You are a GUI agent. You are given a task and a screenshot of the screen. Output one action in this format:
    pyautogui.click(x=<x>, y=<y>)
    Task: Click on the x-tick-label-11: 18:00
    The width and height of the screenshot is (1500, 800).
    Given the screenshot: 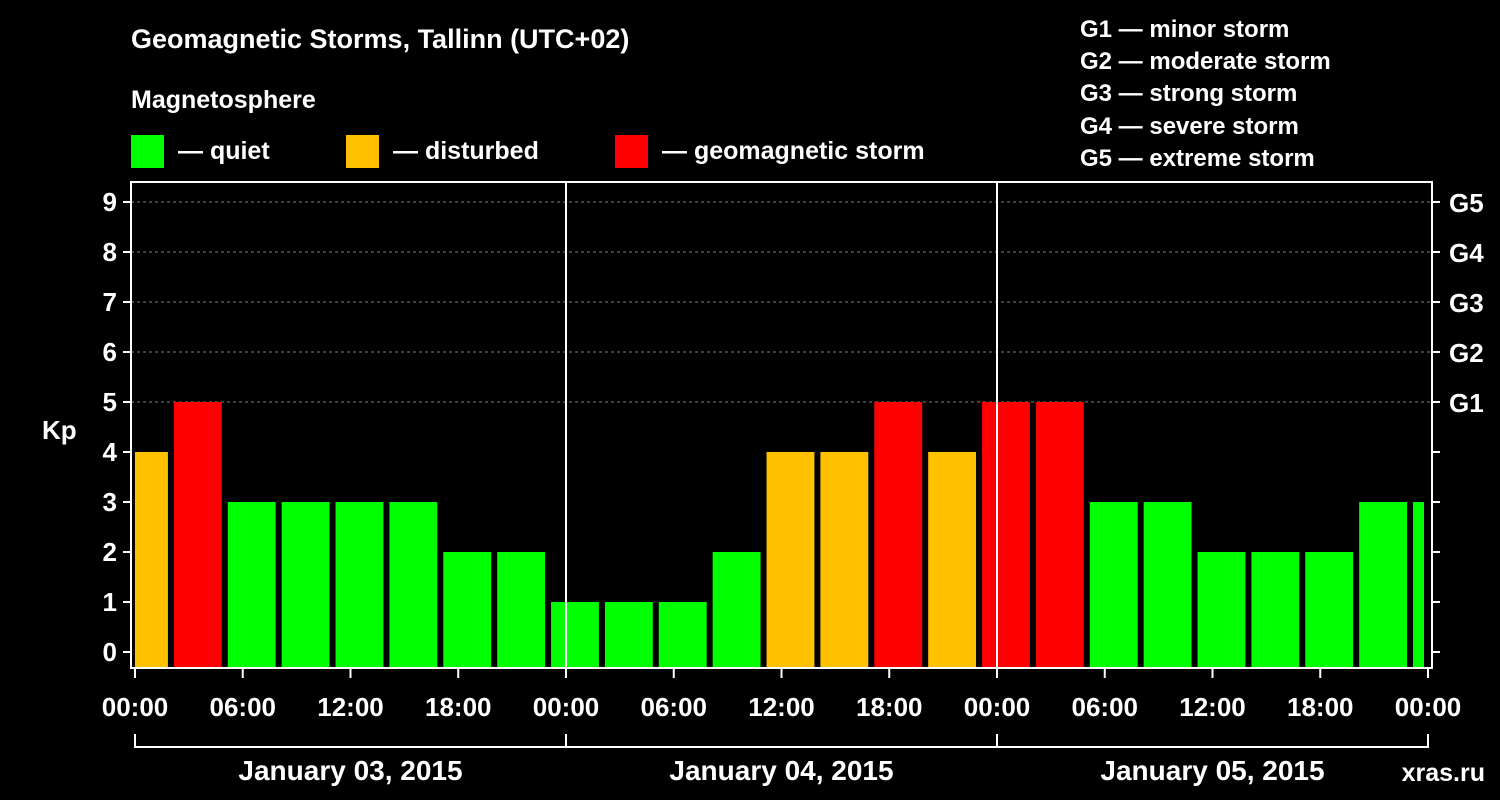 What is the action you would take?
    pyautogui.click(x=1320, y=707)
    